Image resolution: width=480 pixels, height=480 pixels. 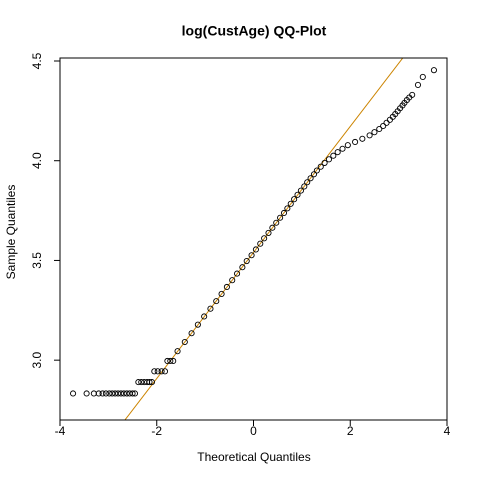 What do you see at coordinates (253, 431) in the screenshot?
I see `x-tick-label: 0` at bounding box center [253, 431].